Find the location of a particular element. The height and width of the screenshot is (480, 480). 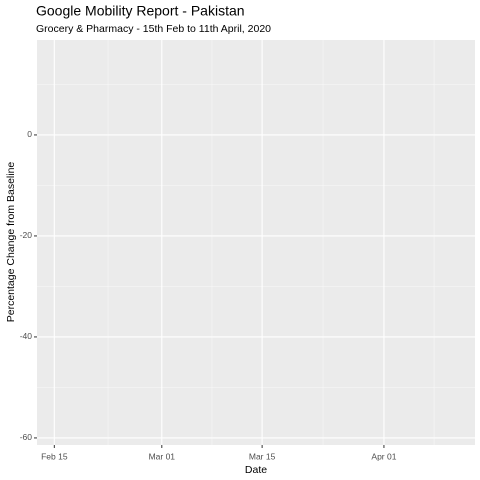

x-tick-label: Mar 01 is located at coordinates (162, 456).